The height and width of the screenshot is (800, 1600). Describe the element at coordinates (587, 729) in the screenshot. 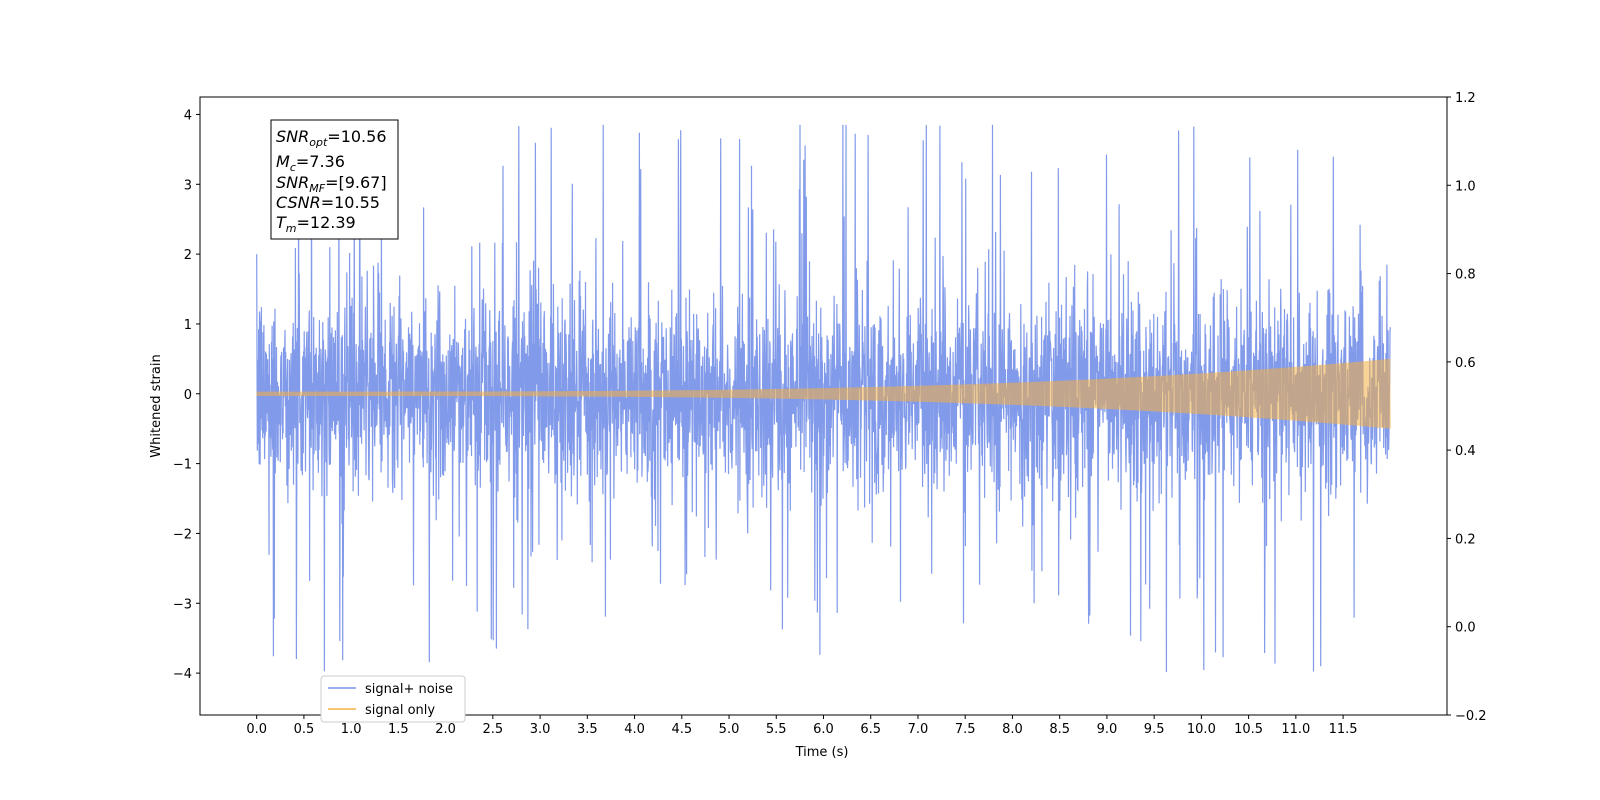

I see `x-tick-label: 3.5` at that location.